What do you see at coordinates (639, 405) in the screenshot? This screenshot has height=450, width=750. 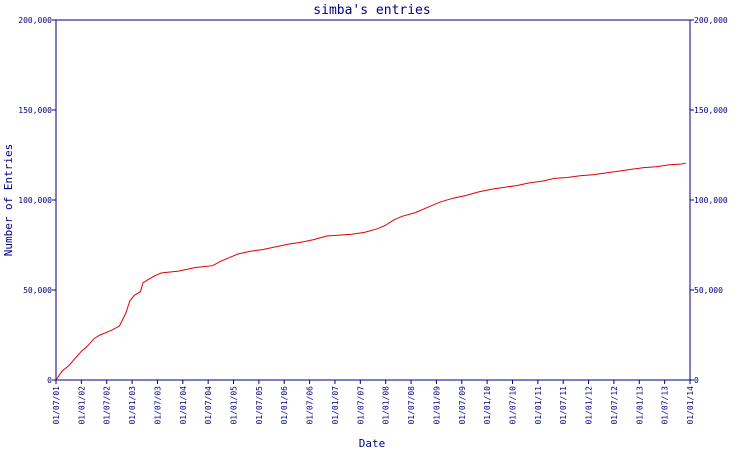 I see `x-tick-label: 01/01/13` at bounding box center [639, 405].